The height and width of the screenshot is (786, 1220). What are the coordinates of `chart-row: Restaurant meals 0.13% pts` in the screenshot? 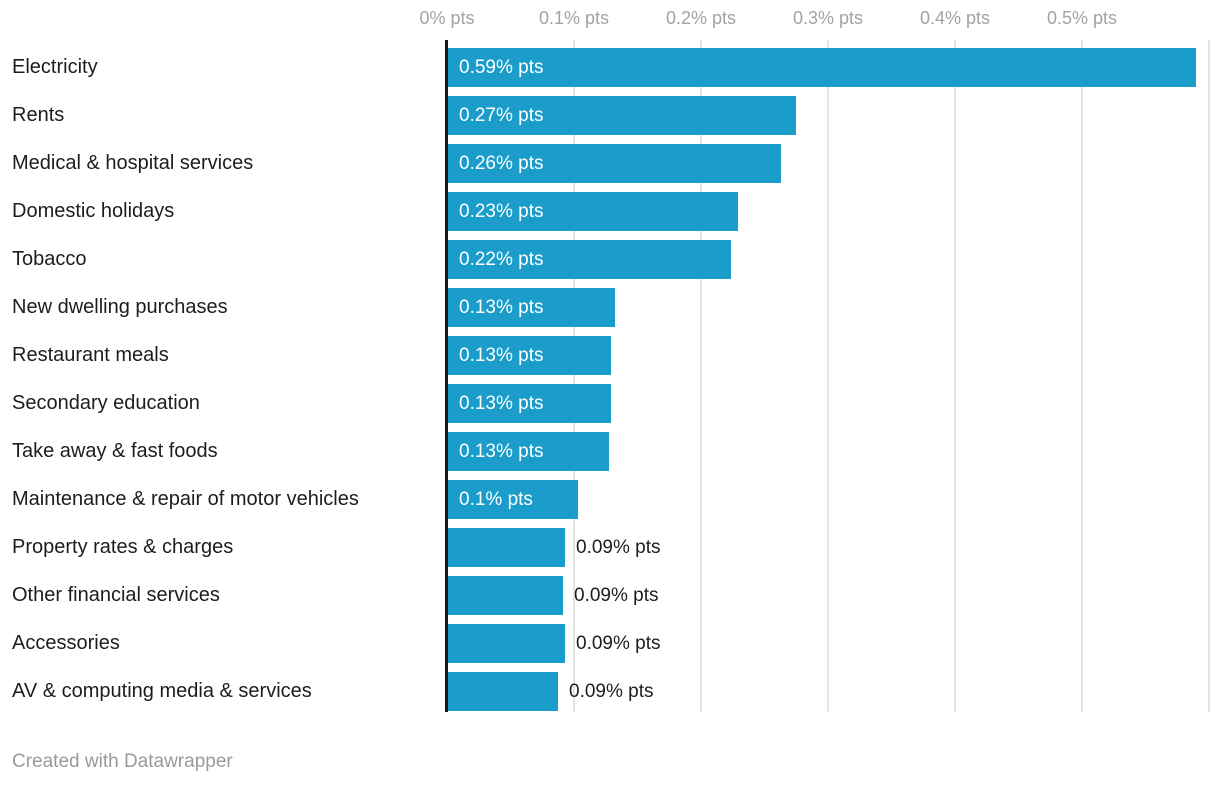 It's located at (610, 352).